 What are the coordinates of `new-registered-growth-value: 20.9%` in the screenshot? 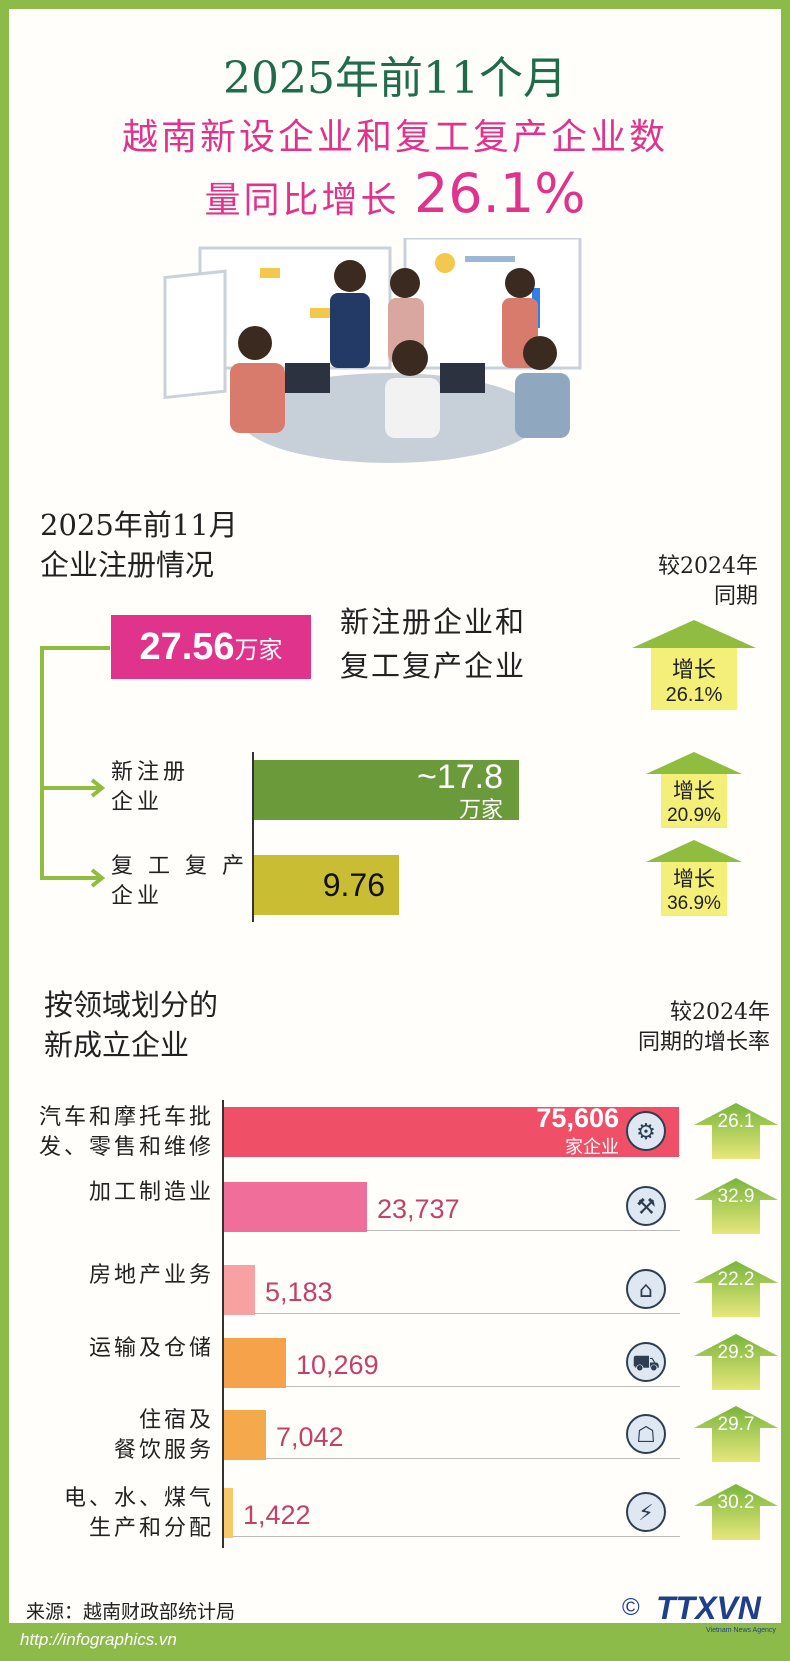 It's located at (694, 815).